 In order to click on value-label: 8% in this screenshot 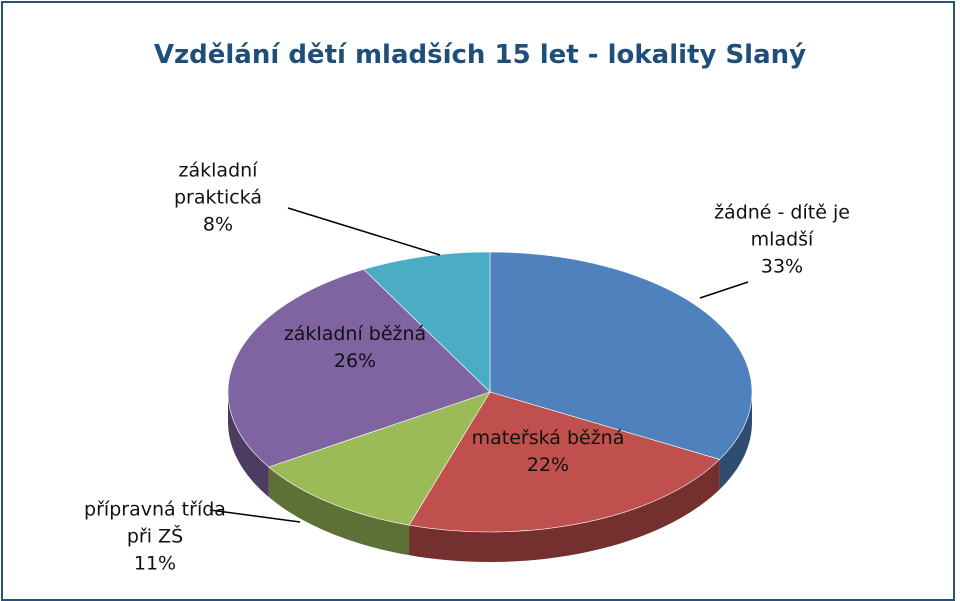, I will do `click(218, 224)`.